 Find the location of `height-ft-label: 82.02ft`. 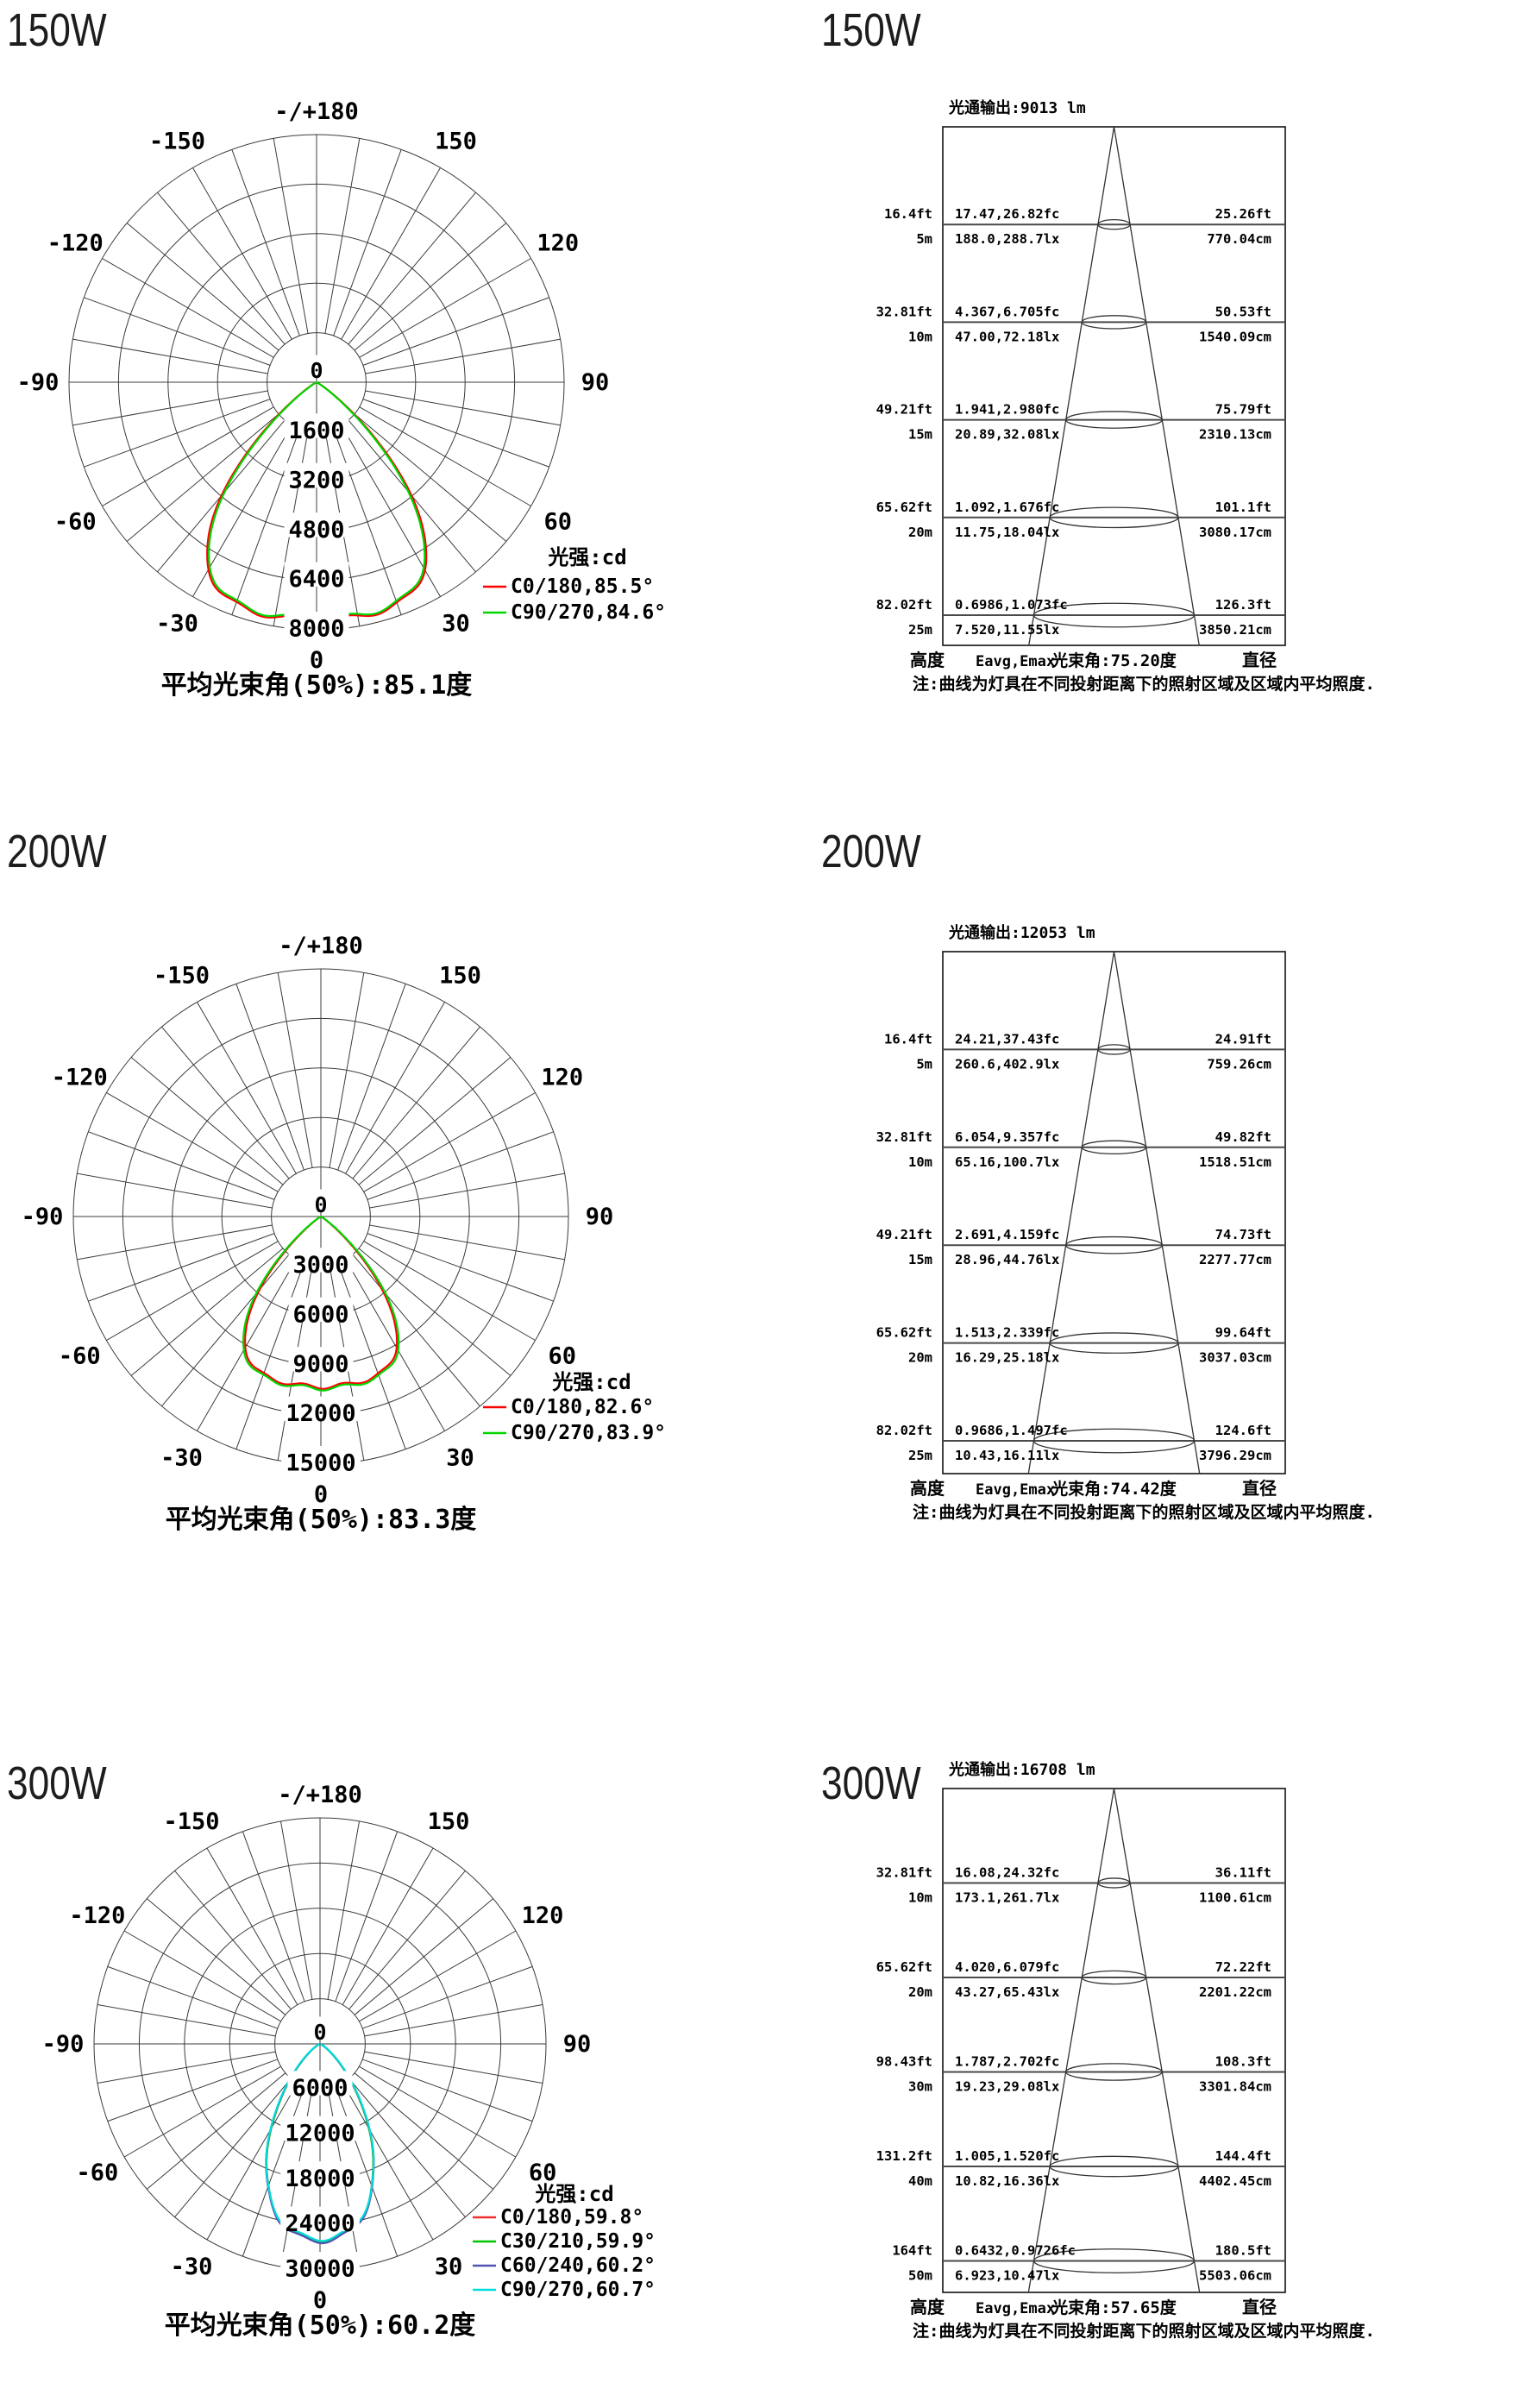

height-ft-label: 82.02ft is located at coordinates (904, 1431).